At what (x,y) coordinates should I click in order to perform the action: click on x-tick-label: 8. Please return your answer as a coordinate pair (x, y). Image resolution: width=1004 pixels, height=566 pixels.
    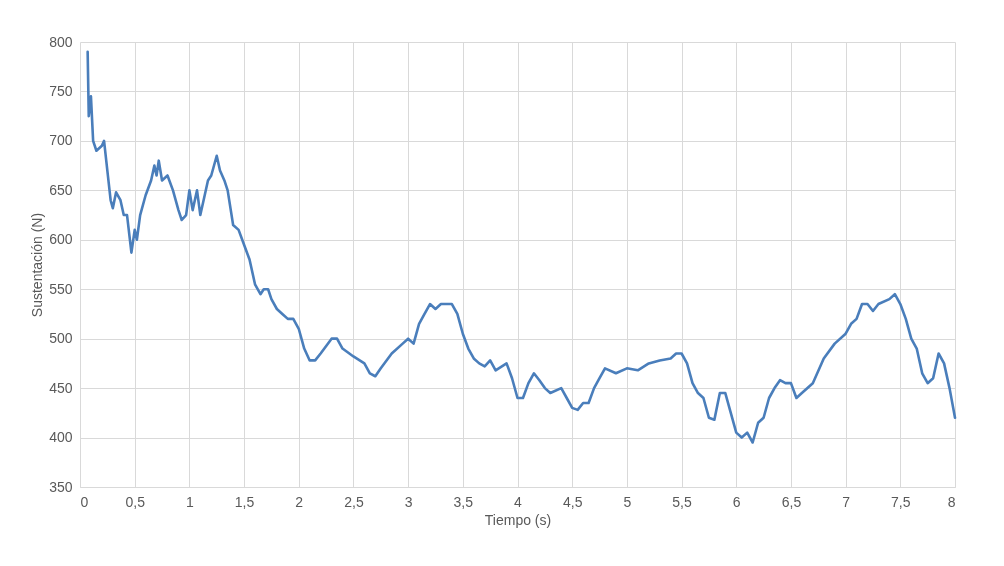
    Looking at the image, I should click on (951, 501).